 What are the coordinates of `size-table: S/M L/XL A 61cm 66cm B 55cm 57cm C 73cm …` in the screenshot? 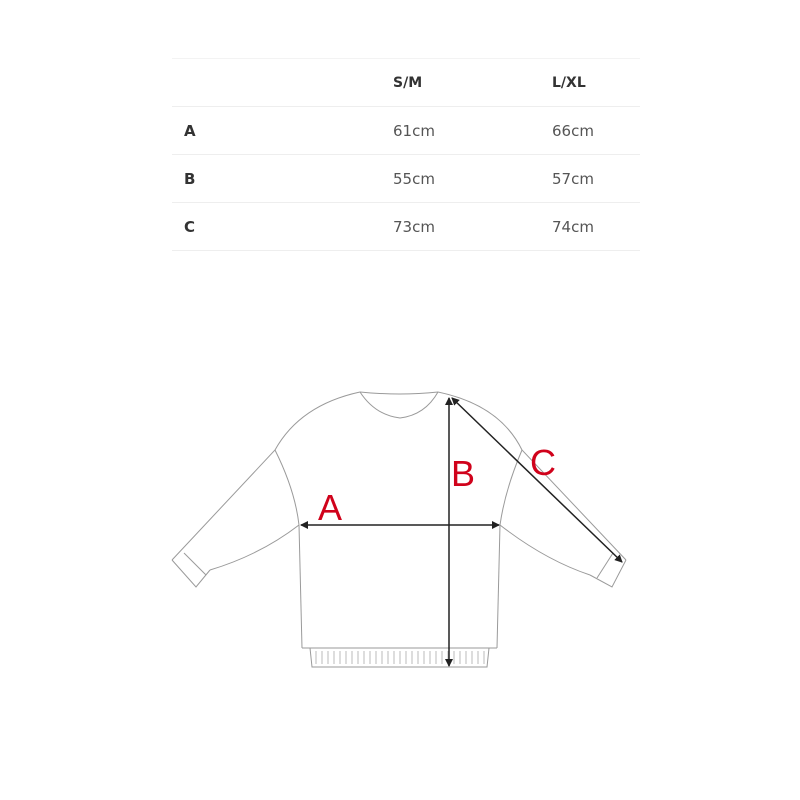 It's located at (406, 154).